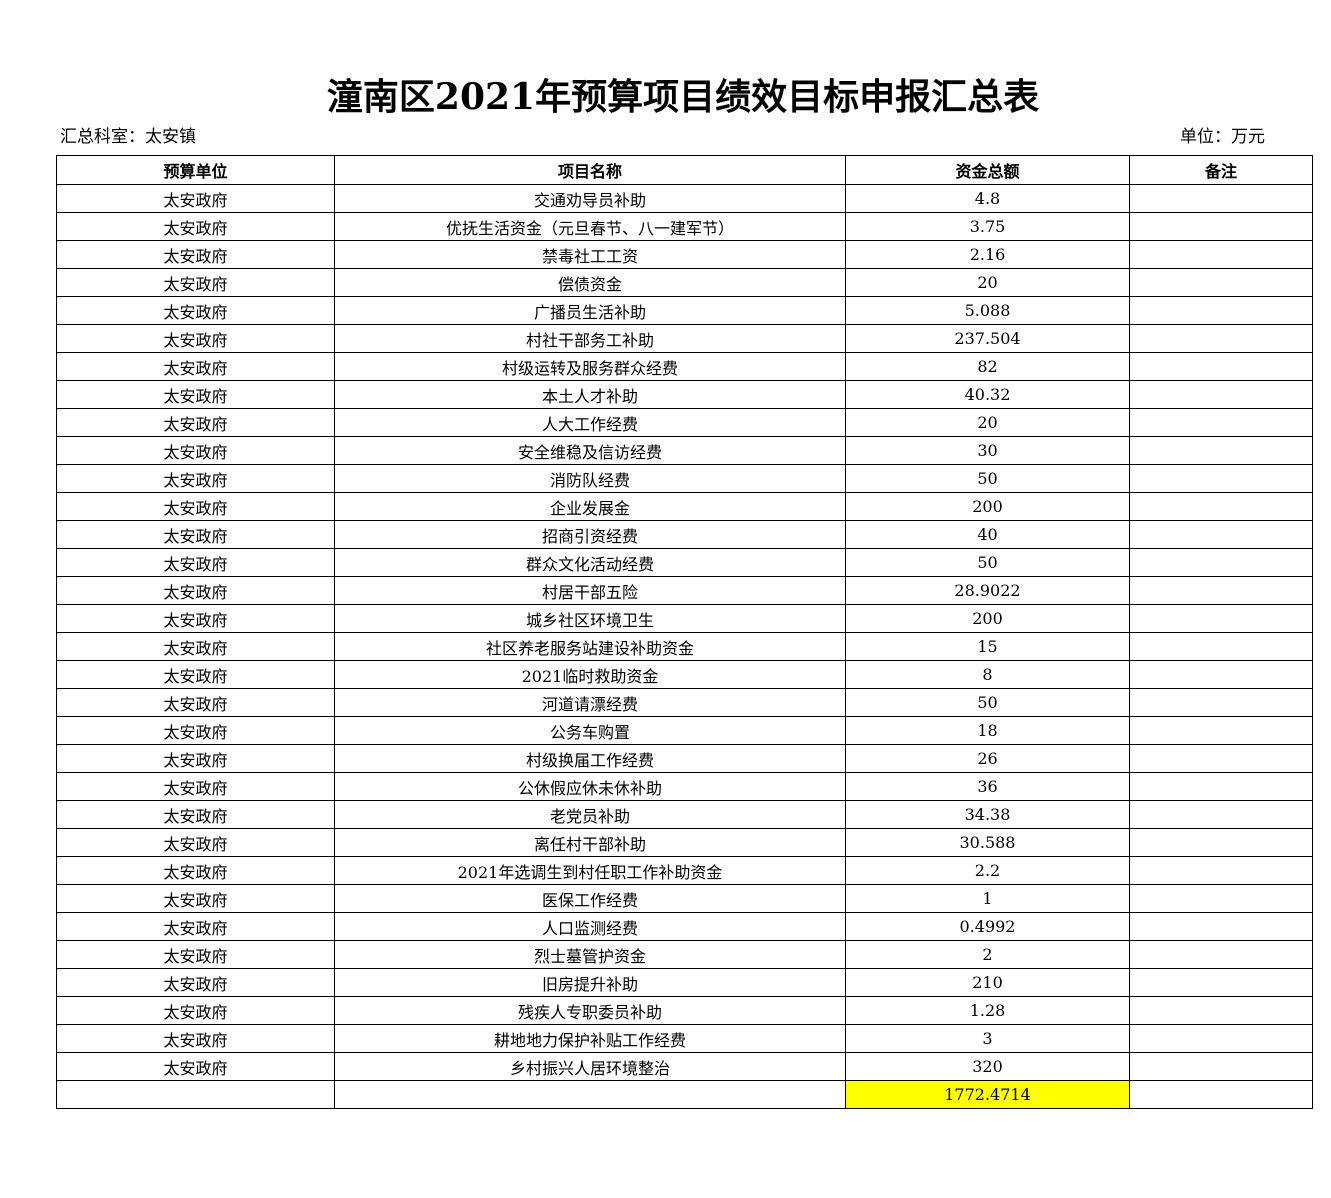  What do you see at coordinates (590, 1066) in the screenshot?
I see `project-name-cell: 乡村振兴人居环境整治` at bounding box center [590, 1066].